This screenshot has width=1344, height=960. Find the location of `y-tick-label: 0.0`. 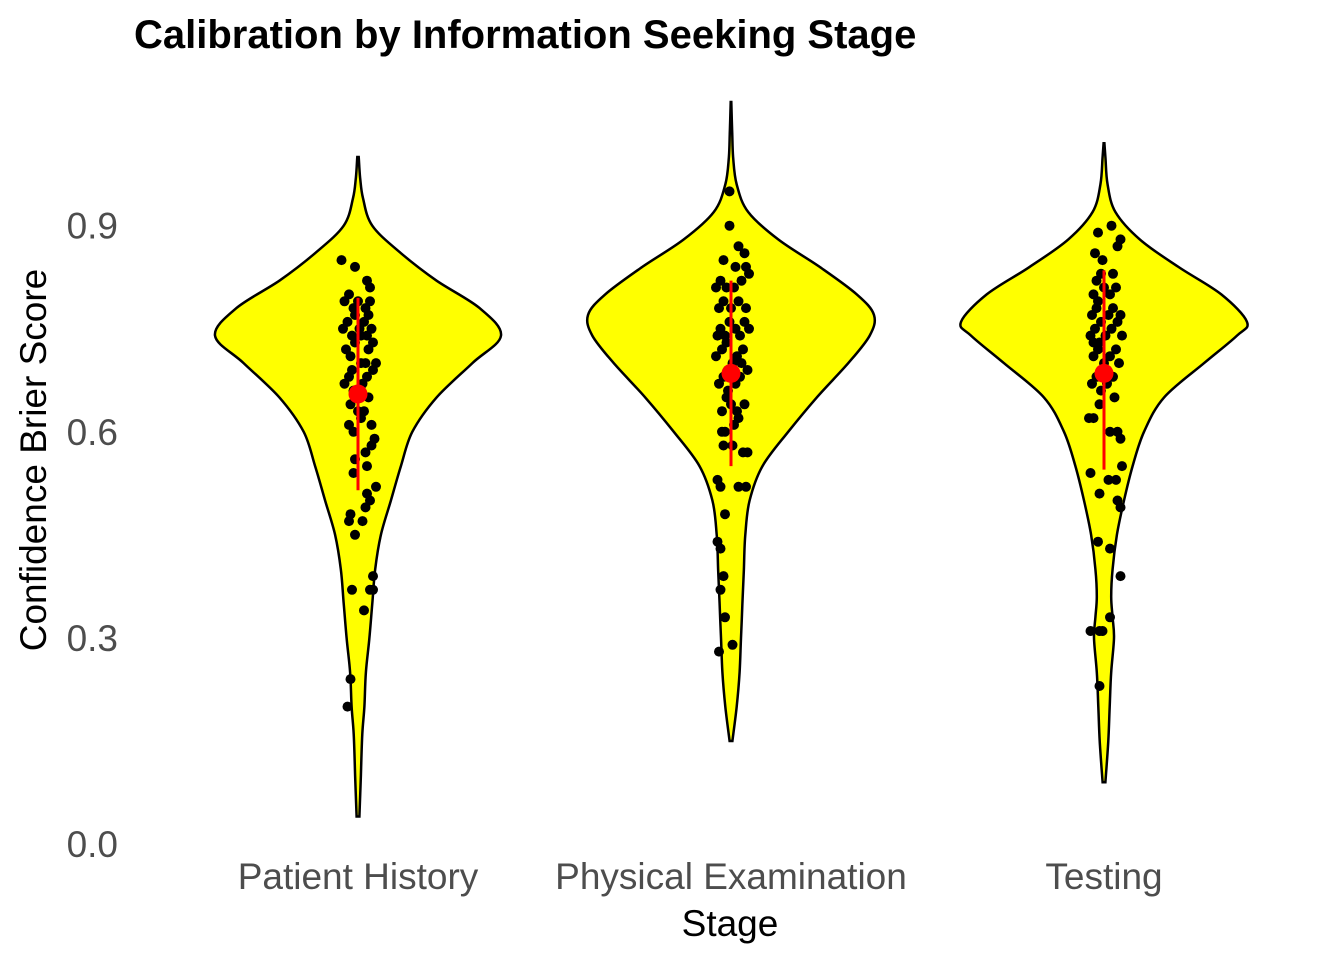

y-tick-label: 0.0 is located at coordinates (92, 844).